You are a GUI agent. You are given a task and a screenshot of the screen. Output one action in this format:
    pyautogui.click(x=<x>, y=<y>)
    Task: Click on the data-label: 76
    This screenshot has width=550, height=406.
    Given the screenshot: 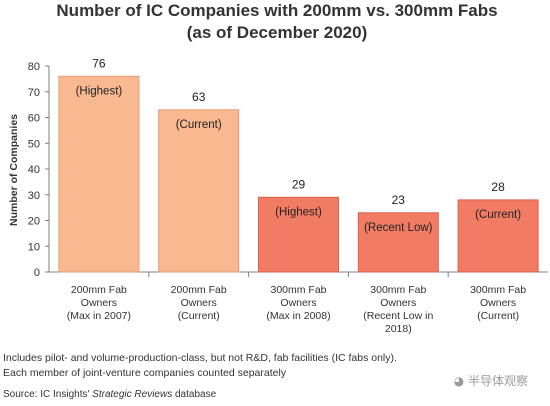 What is the action you would take?
    pyautogui.click(x=99, y=63)
    